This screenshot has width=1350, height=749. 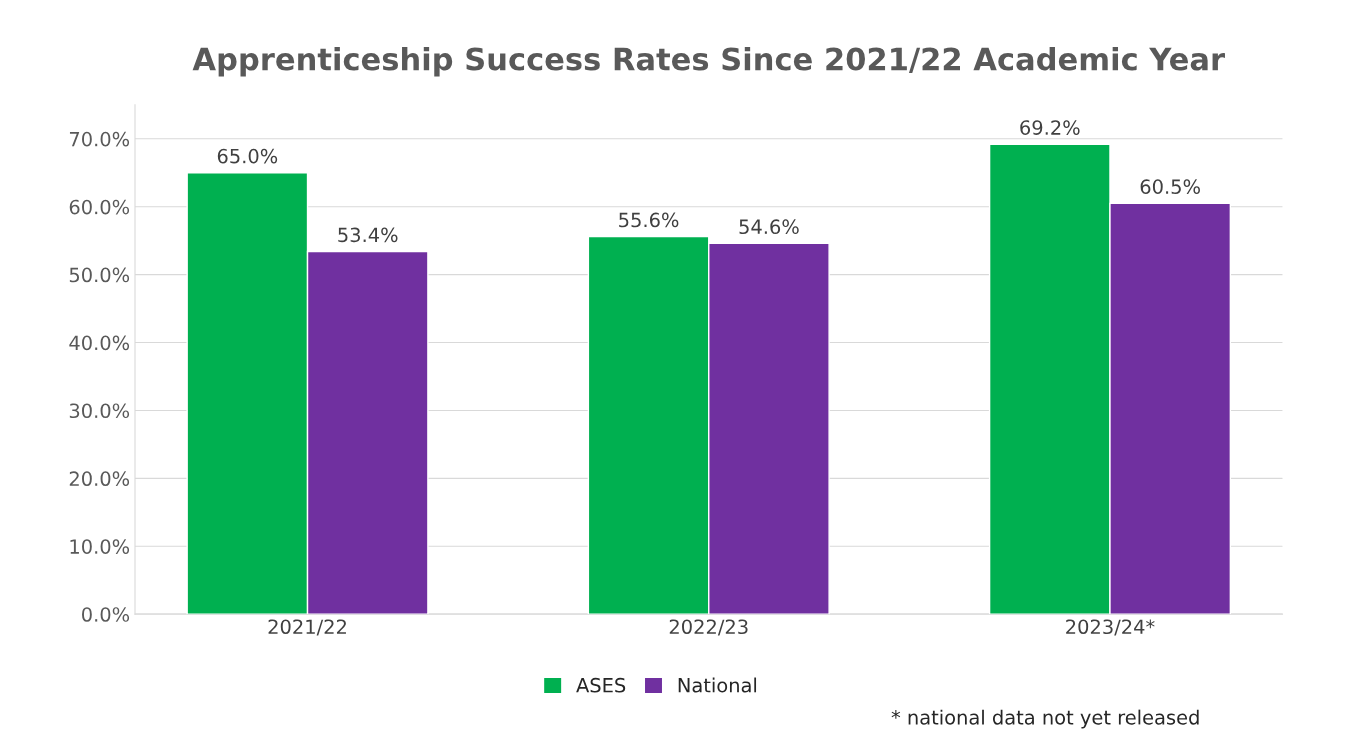 I want to click on data-label: 69.2%, so click(x=1050, y=127).